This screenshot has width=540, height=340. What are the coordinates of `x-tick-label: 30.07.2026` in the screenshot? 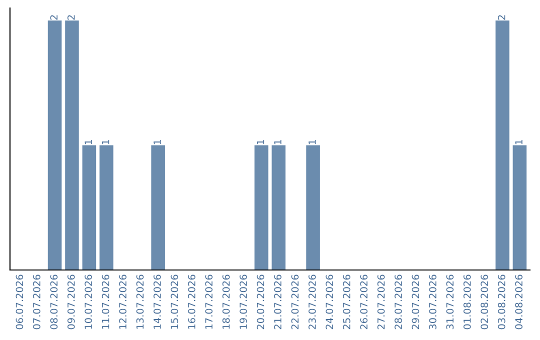 It's located at (432, 302).